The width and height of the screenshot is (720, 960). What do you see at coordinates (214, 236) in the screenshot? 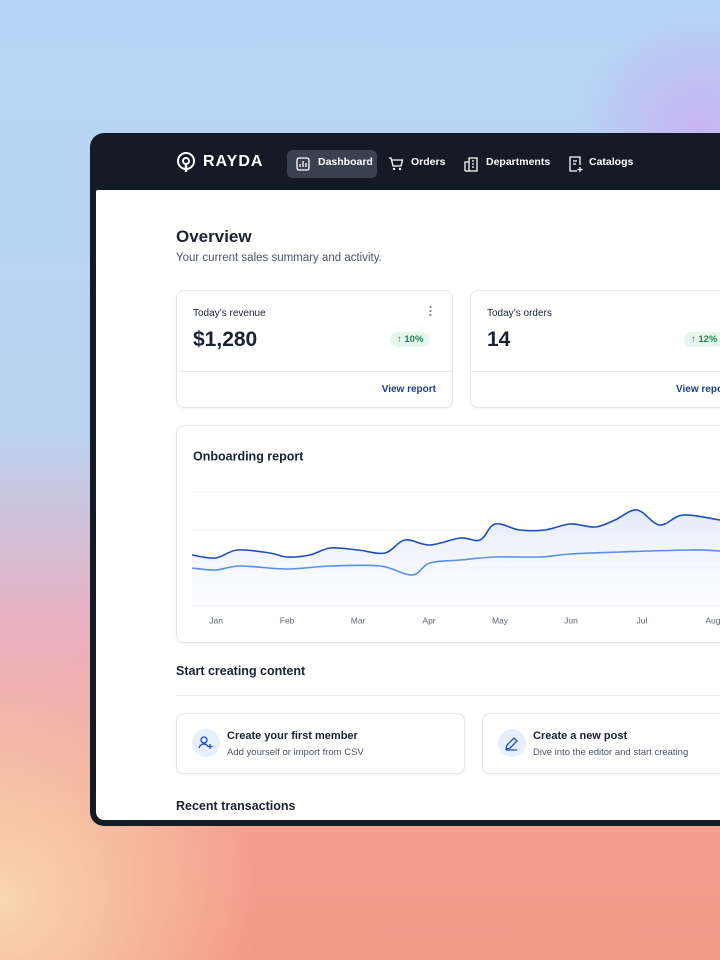
I see `page-title: Overview` at bounding box center [214, 236].